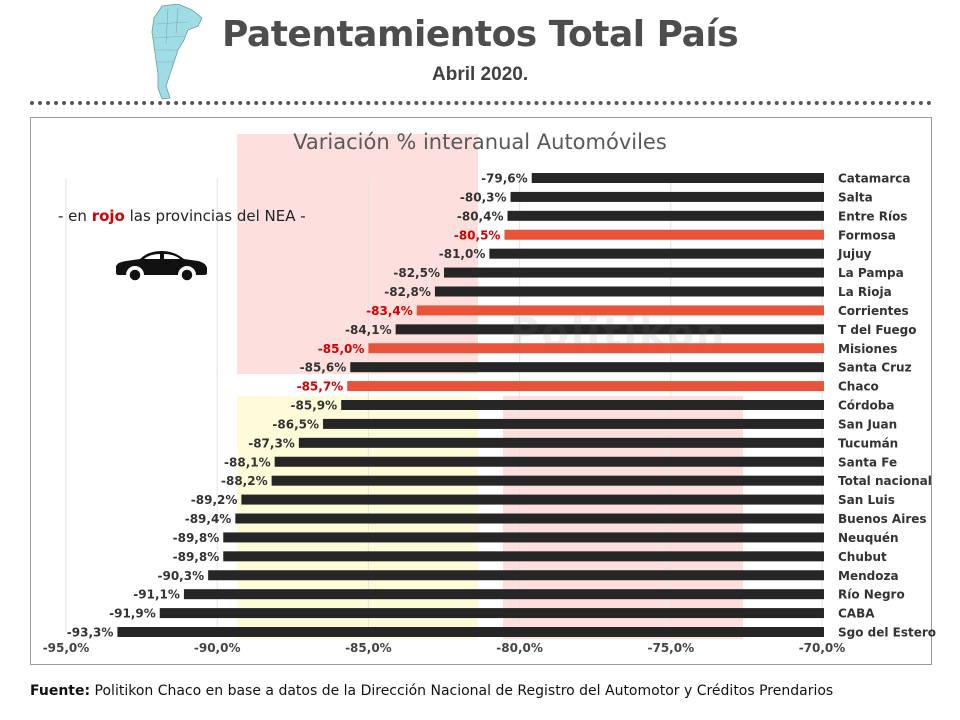  Describe the element at coordinates (855, 197) in the screenshot. I see `category-label: Salta` at that location.